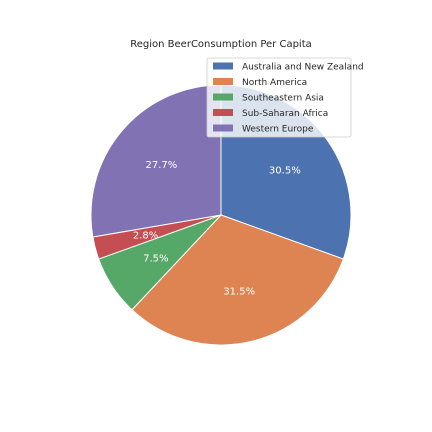 The width and height of the screenshot is (432, 432). I want to click on legend-label-3: Sub-Saharan Africa, so click(285, 114).